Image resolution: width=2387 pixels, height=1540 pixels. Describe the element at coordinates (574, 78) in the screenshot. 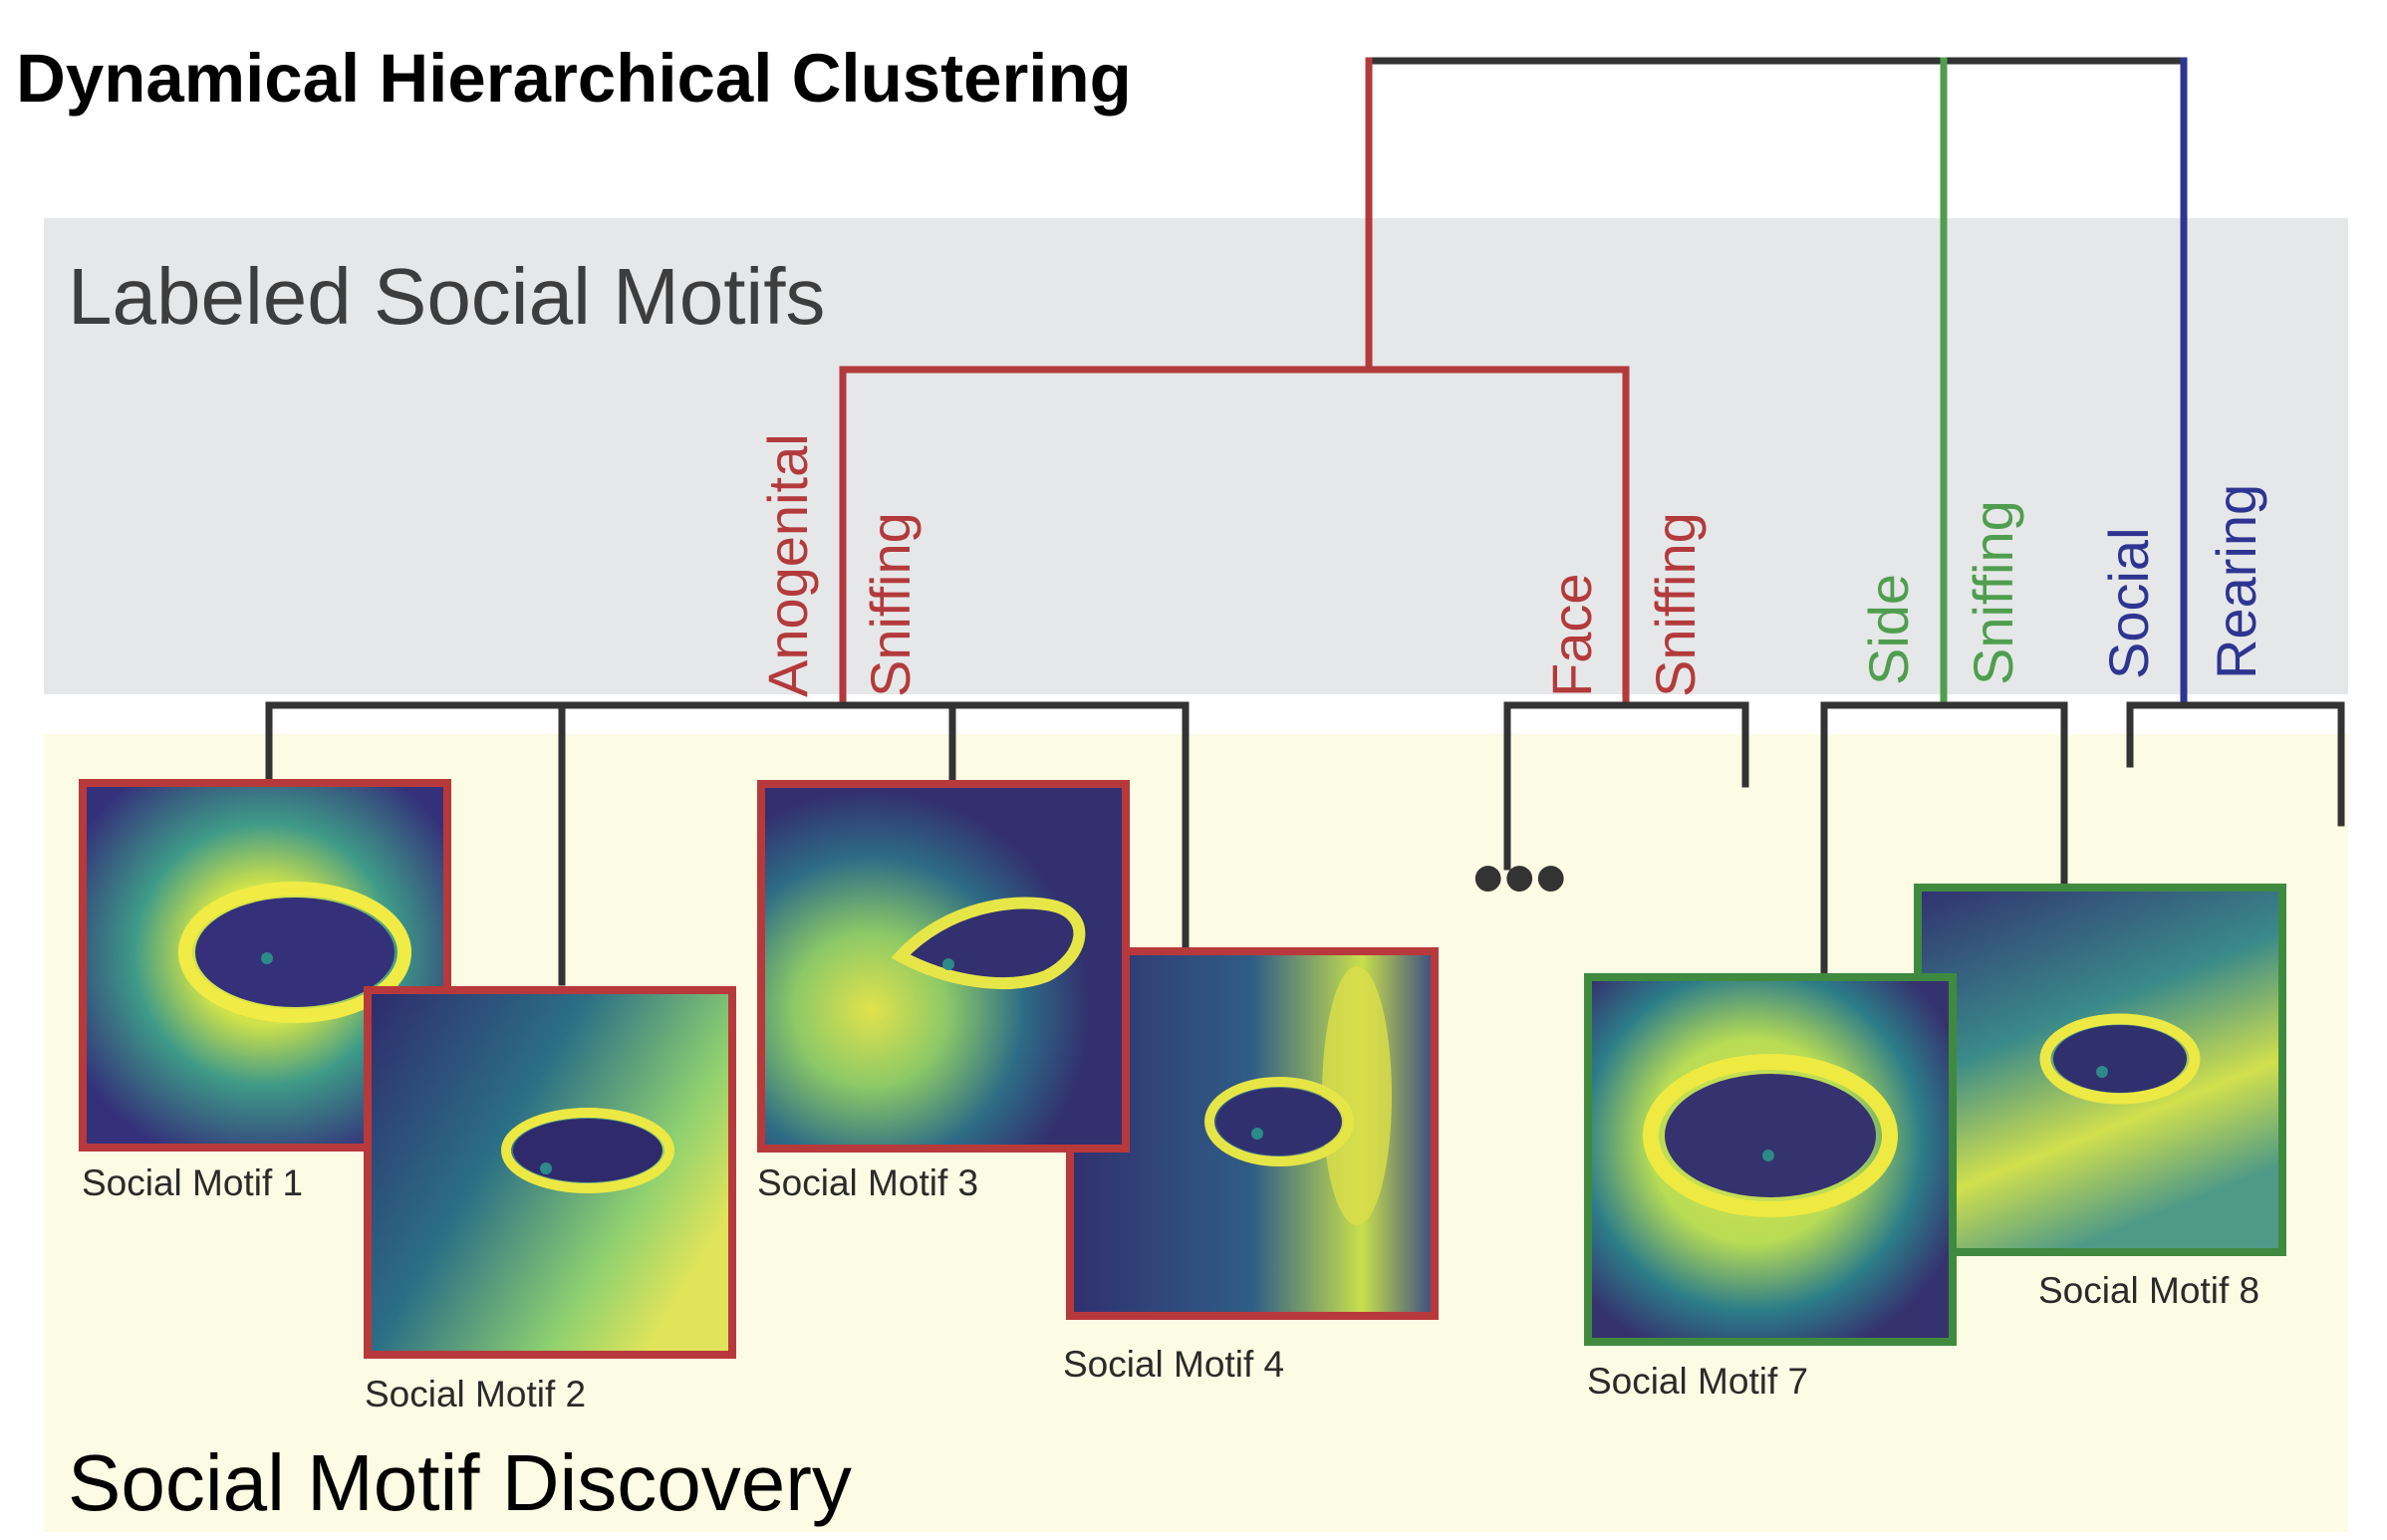

I see `figure-title: Dynamical Hierarchical Clustering` at that location.